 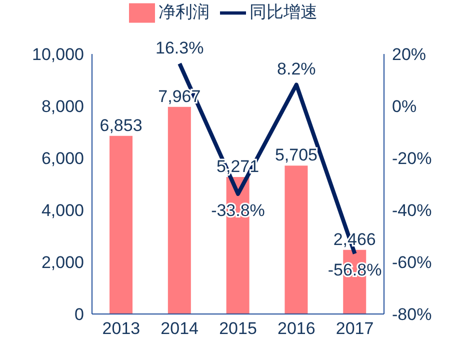 What do you see at coordinates (409, 54) in the screenshot?
I see `y2-tick-label: 20%` at bounding box center [409, 54].